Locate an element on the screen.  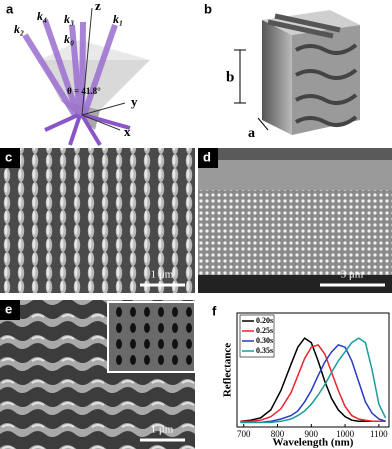
panel-b: b b a is located at coordinates (282, 71).